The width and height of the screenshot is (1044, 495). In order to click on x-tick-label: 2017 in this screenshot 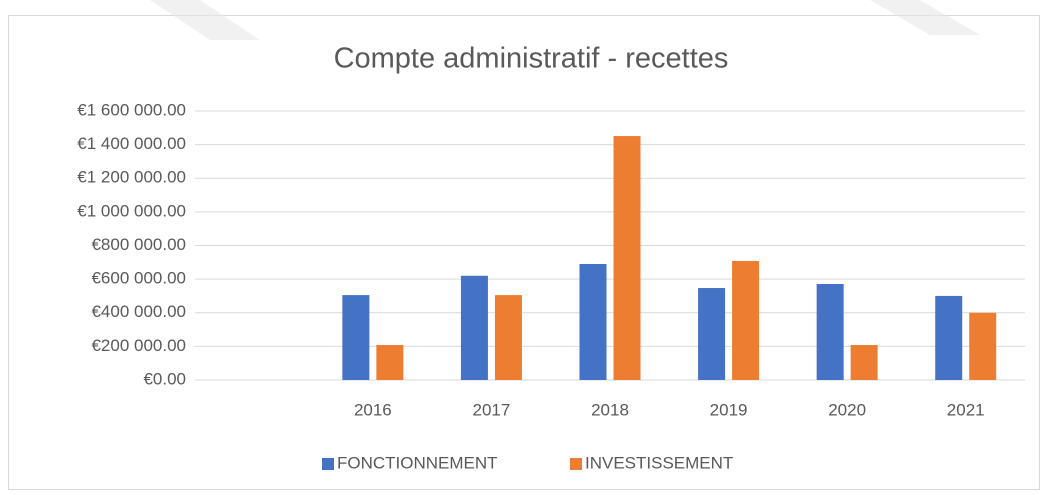, I will do `click(492, 409)`.